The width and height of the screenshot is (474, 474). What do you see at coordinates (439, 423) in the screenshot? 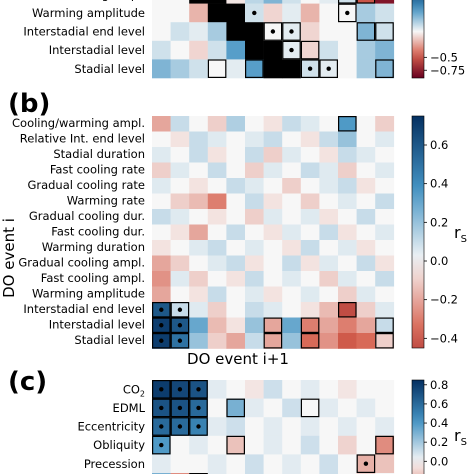
I see `colorbar-tick-label: 0.4` at bounding box center [439, 423].